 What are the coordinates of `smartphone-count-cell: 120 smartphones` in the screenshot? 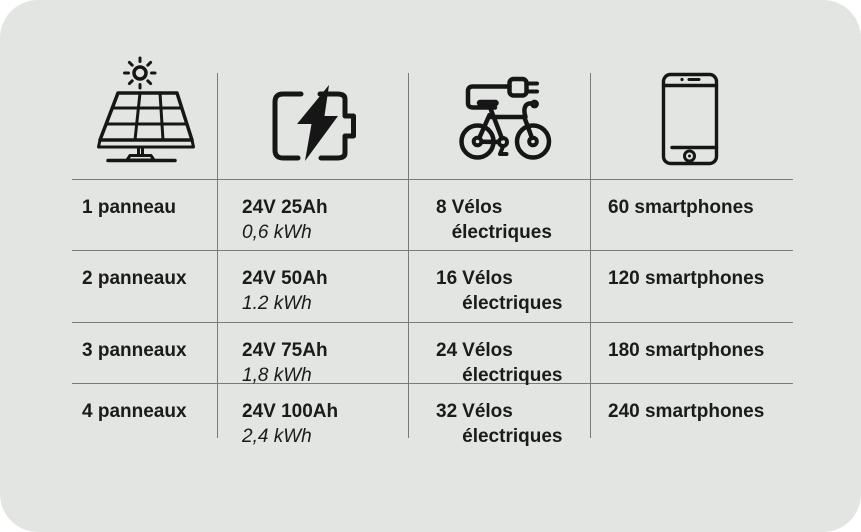 It's located at (691, 286).